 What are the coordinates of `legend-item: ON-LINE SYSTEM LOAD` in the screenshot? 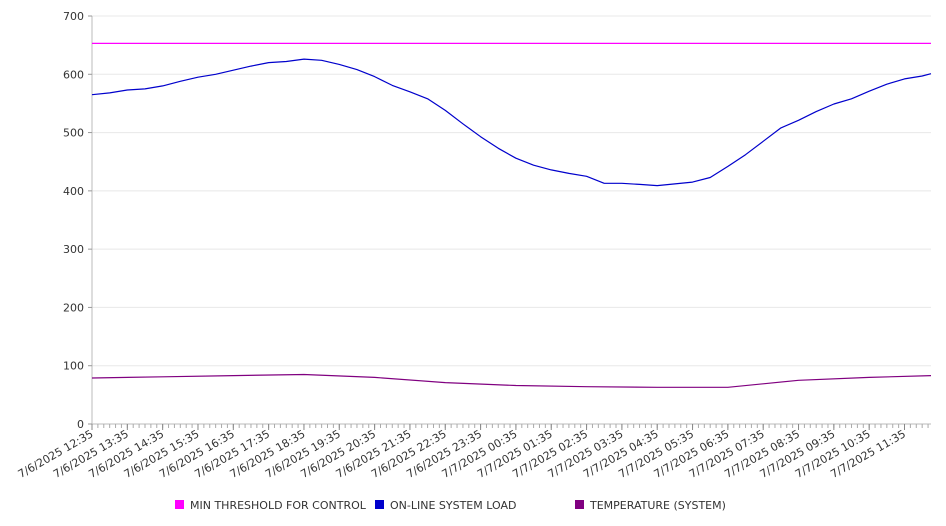 It's located at (445, 505).